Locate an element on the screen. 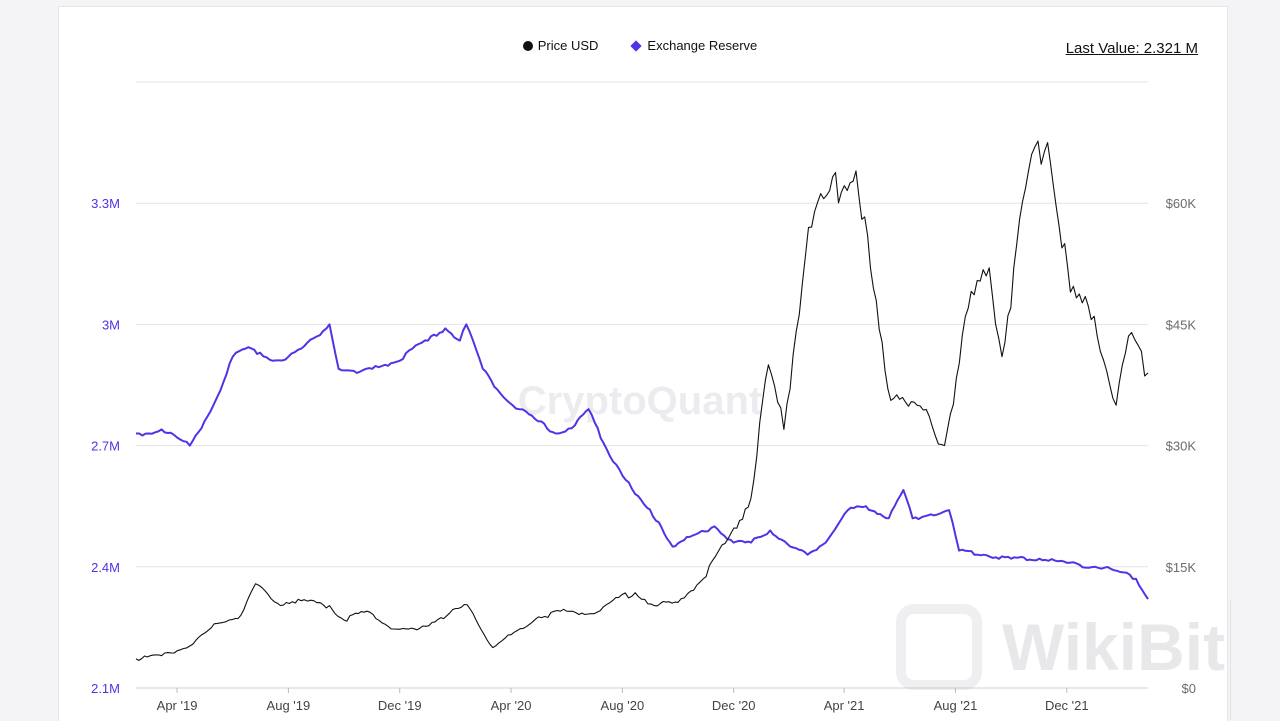  x-tick-label: Dec '20 is located at coordinates (734, 705).